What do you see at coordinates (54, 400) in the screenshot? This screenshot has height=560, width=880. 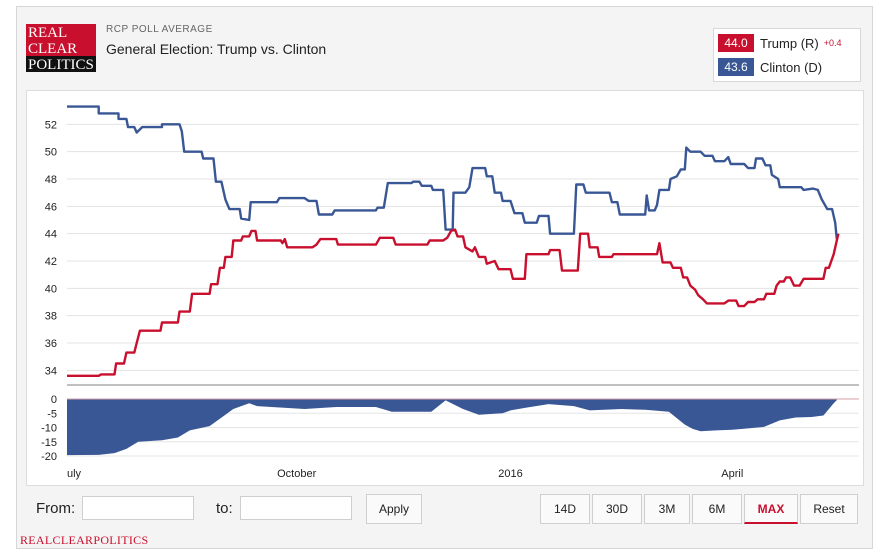 I see `spread-tick-label: 0` at bounding box center [54, 400].